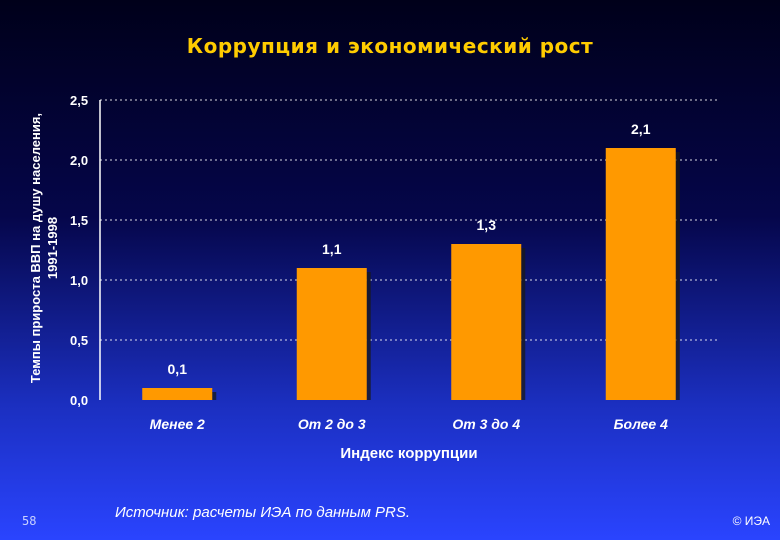 Image resolution: width=780 pixels, height=540 pixels. I want to click on y-tick-label: 1,5, so click(79, 220).